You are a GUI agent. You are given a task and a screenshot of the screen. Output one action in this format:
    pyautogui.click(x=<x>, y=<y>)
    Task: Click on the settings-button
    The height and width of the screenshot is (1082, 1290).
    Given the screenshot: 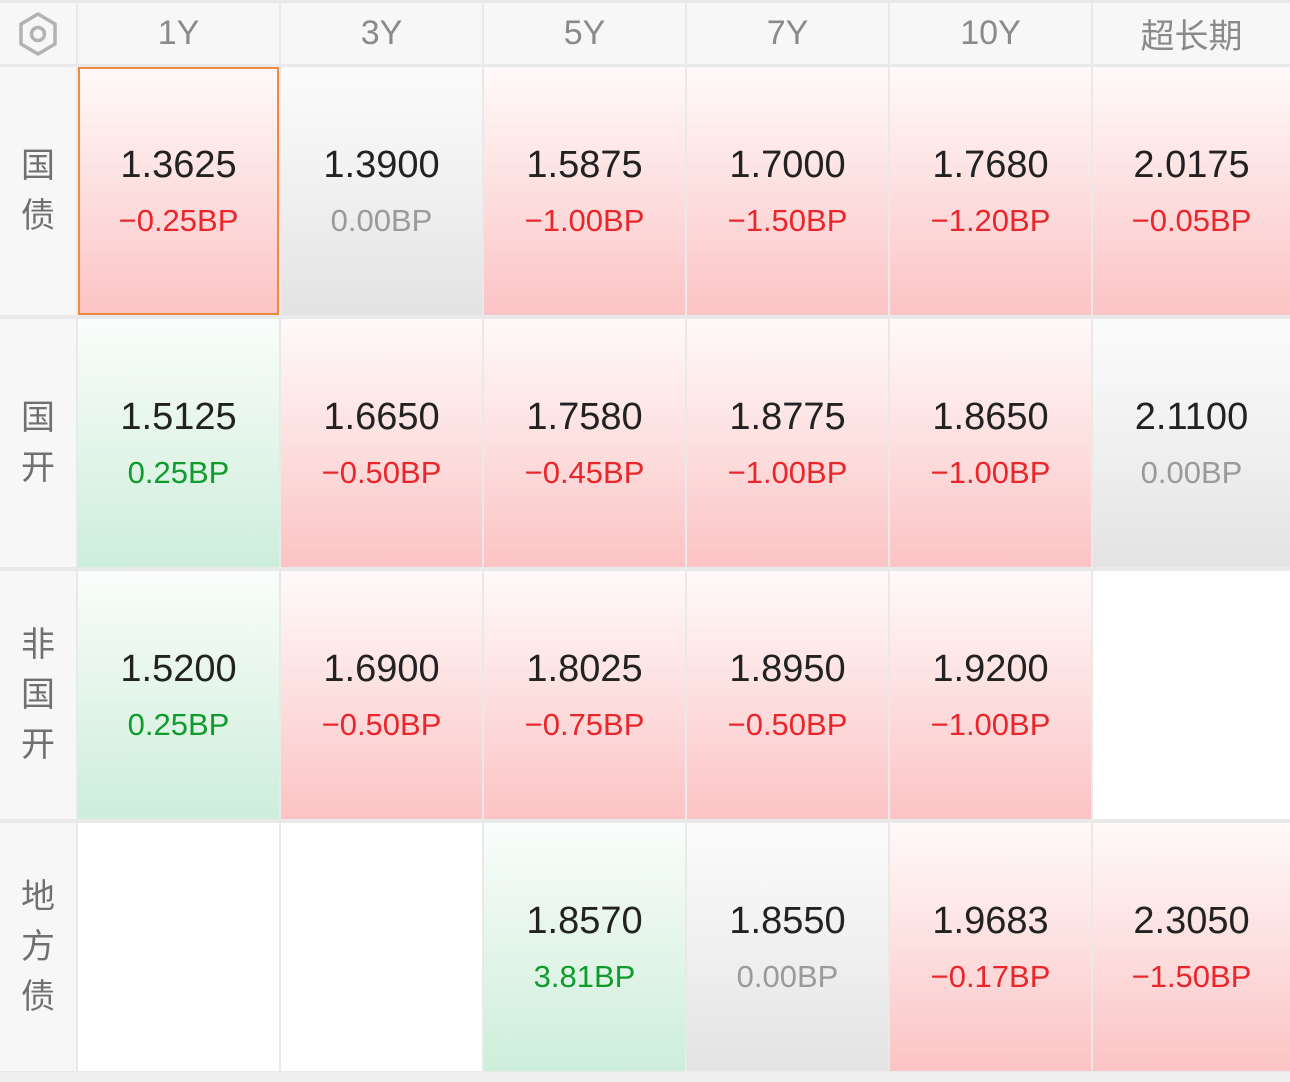 What is the action you would take?
    pyautogui.click(x=38, y=33)
    